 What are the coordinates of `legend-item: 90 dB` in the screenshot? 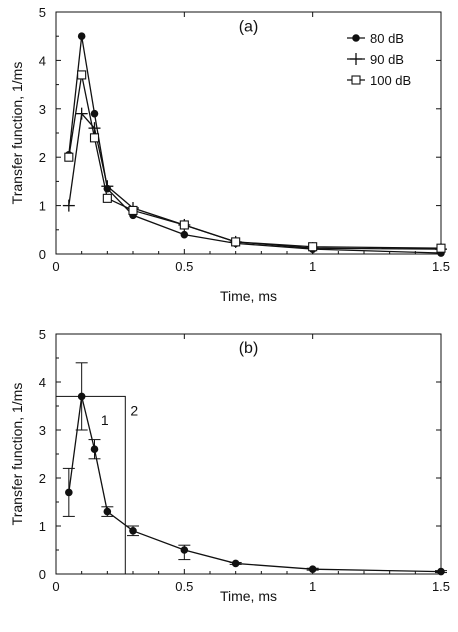 It's located at (375, 59).